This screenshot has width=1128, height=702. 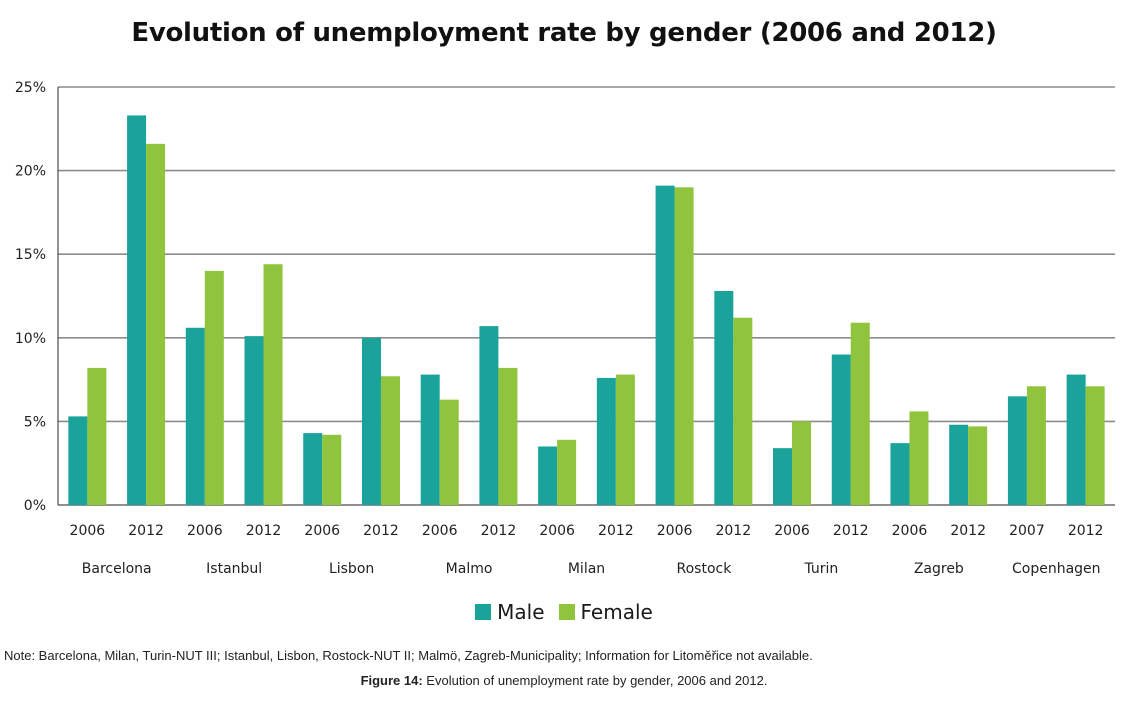 I want to click on y-tick-label: 20%, so click(x=30, y=172).